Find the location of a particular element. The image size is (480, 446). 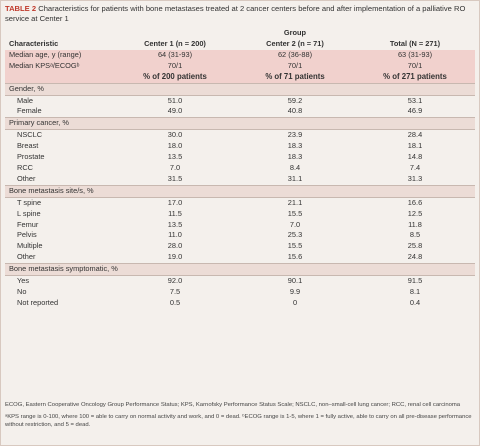

cell-center2: 23.9 is located at coordinates (295, 135).